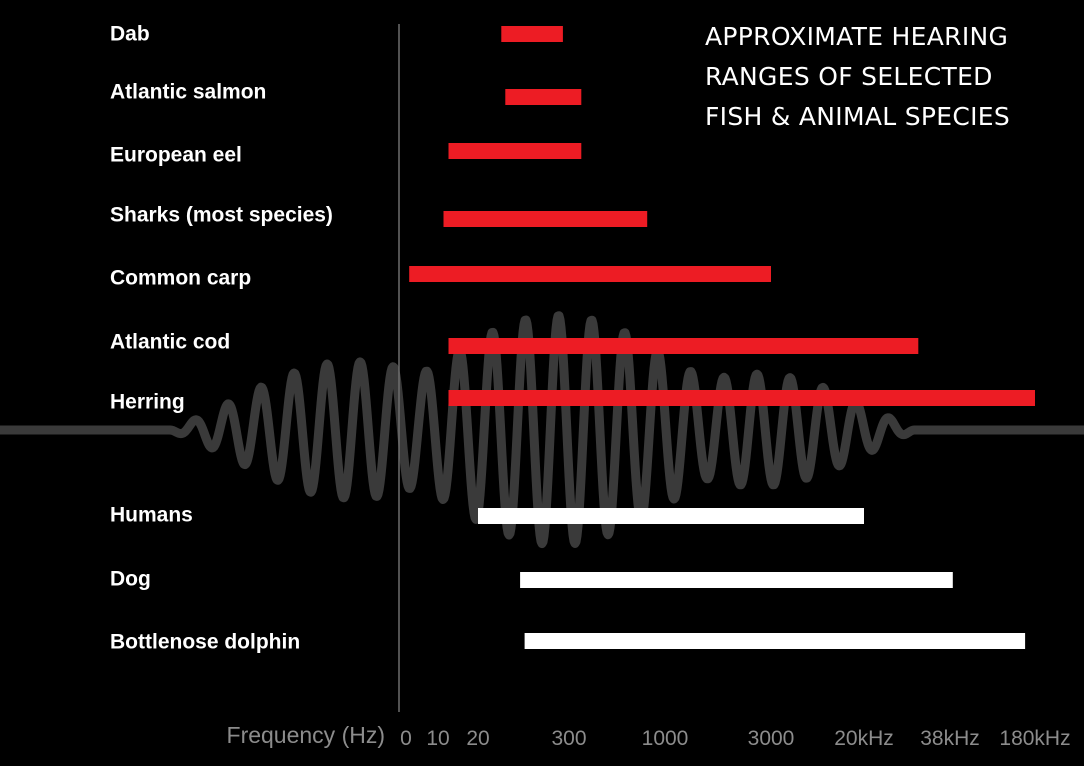  What do you see at coordinates (151, 515) in the screenshot?
I see `species-label-humans: Humans` at bounding box center [151, 515].